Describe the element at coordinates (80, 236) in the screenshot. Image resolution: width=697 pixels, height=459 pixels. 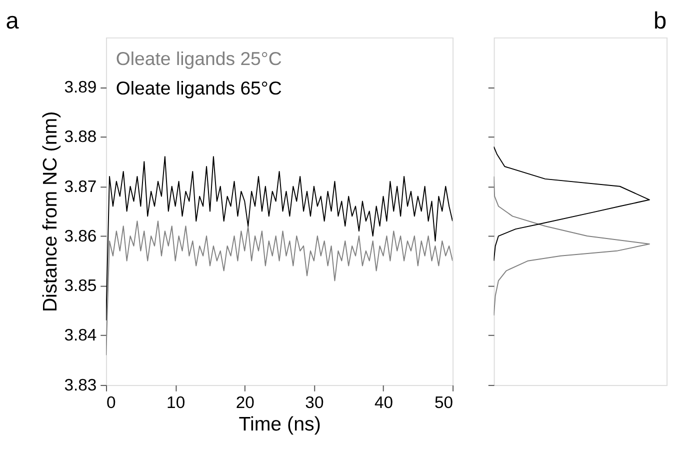
I see `y-tick-label: 3.86` at that location.